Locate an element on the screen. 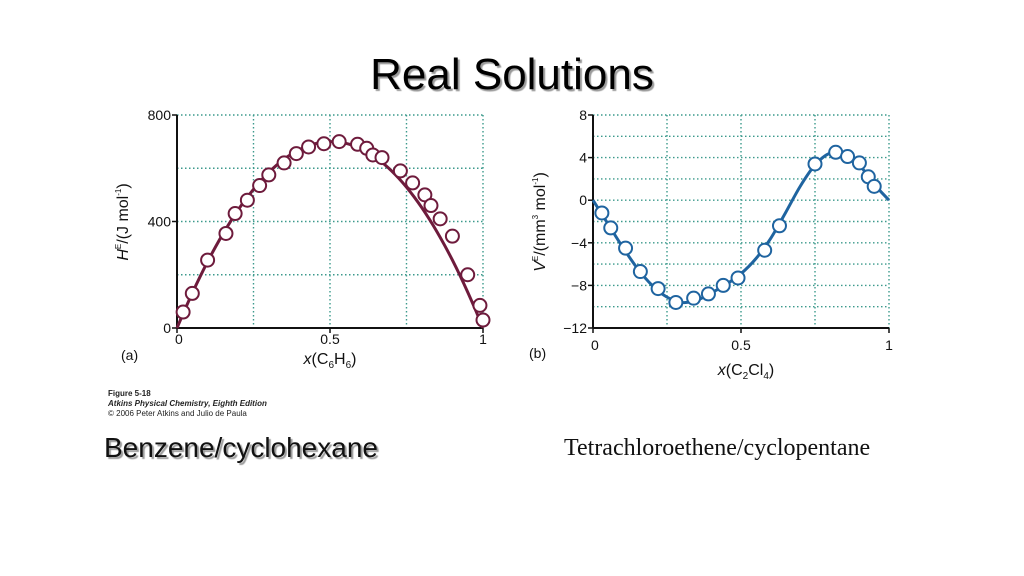 This screenshot has width=1024, height=576. credit-copyright: © 2006 Peter Atkins and Julio de Paula is located at coordinates (177, 413).